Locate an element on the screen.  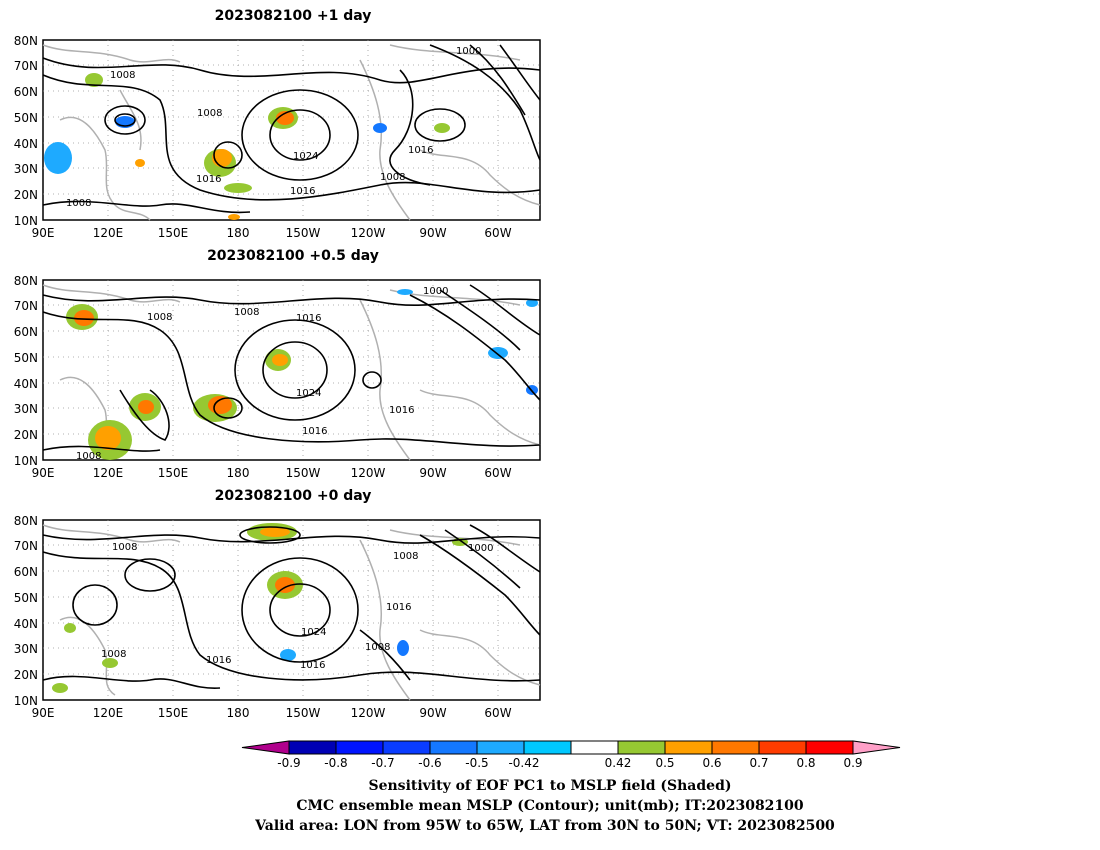
map-panel-2: 2023082100 +0.5 day is located at coordinates (277, 364).